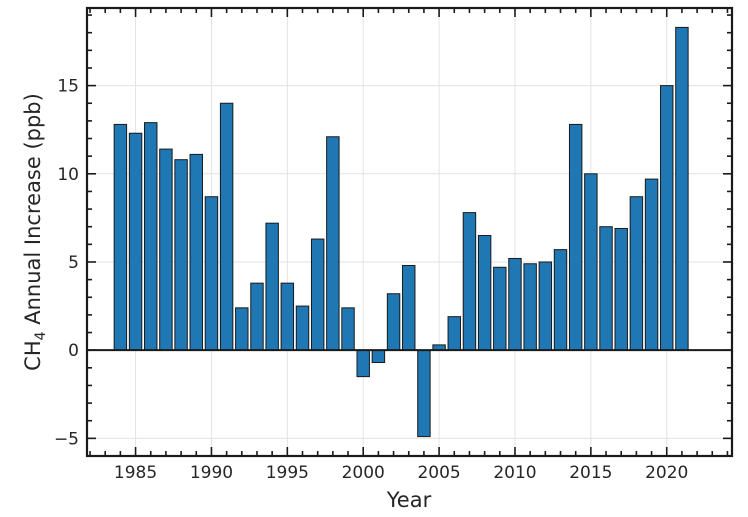 The height and width of the screenshot is (517, 748). I want to click on bar-2010, so click(515, 304).